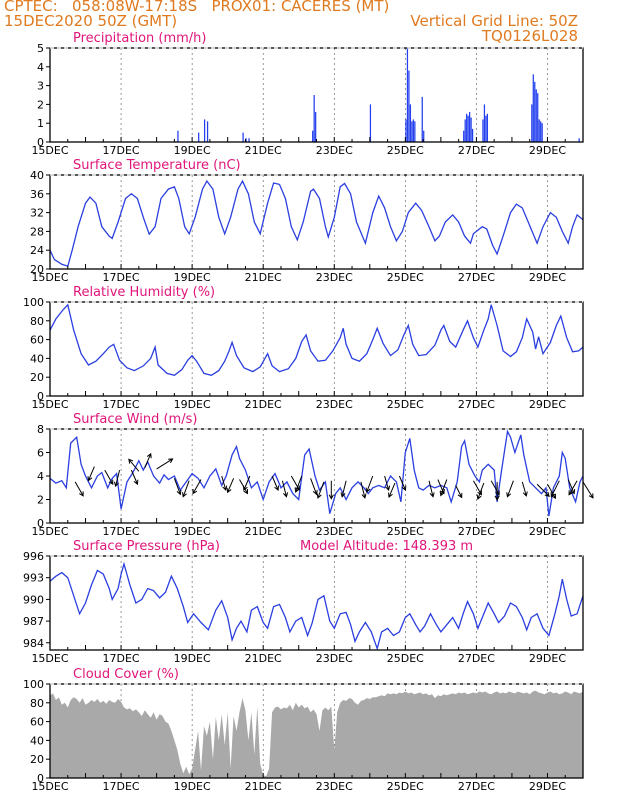 The image size is (618, 800). Describe the element at coordinates (37, 358) in the screenshot. I see `humidity-ytick-label: 40` at that location.